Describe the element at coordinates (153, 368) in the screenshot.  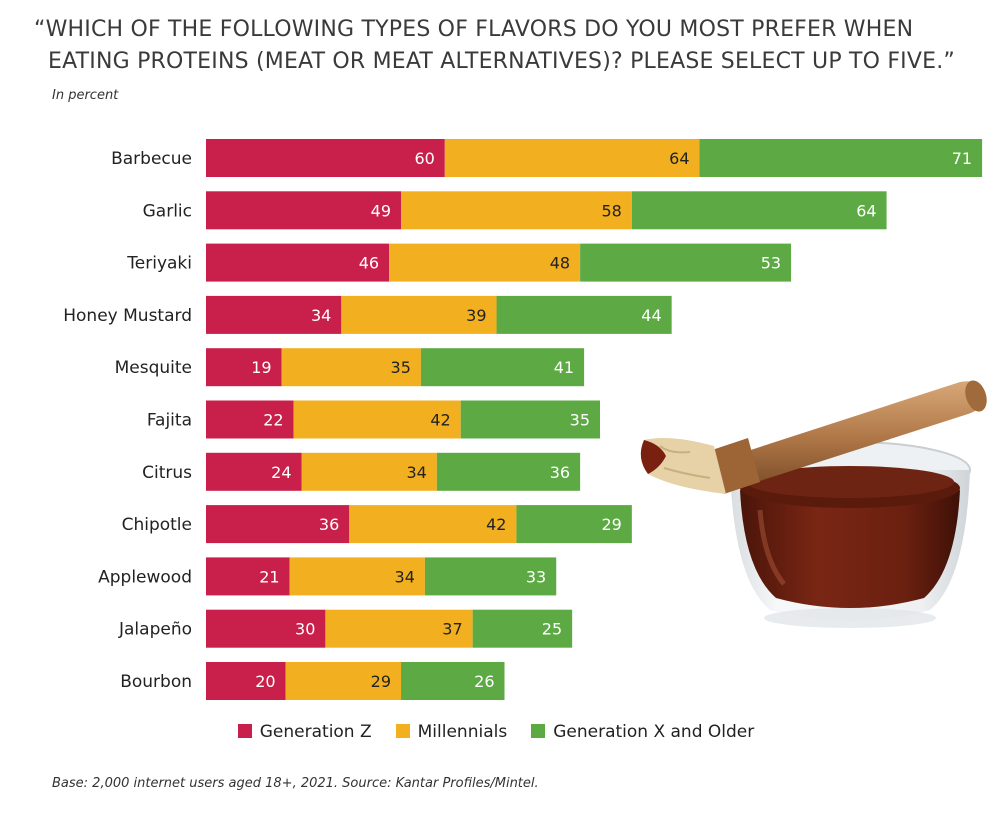
I see `category-label: Mesquite` at that location.